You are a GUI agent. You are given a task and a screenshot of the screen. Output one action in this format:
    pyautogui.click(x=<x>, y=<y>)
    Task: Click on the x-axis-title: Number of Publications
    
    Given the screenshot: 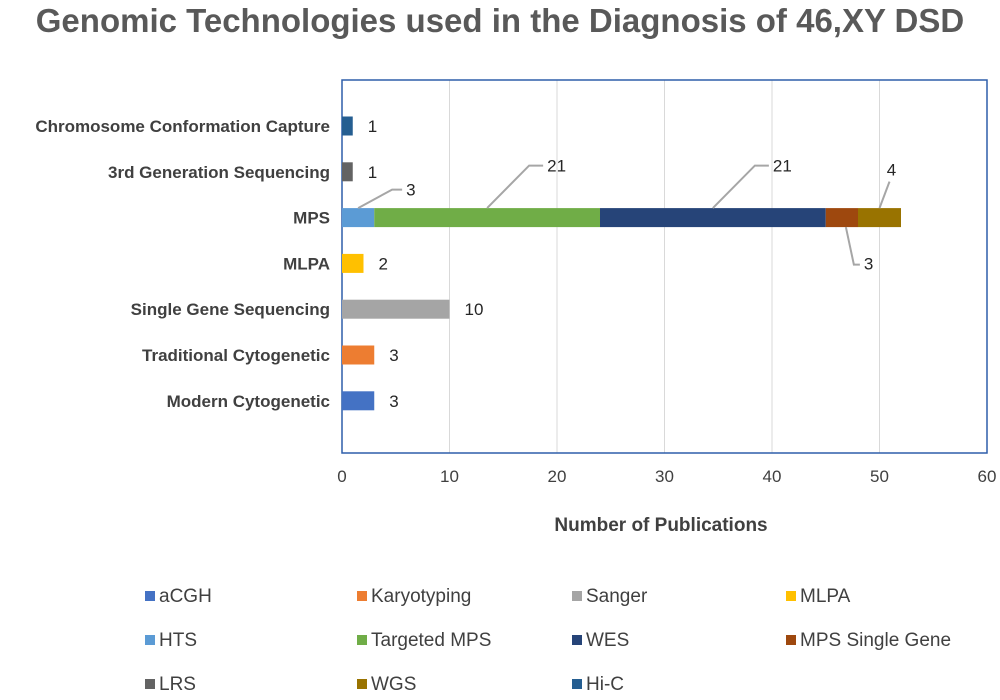 What is the action you would take?
    pyautogui.click(x=660, y=525)
    